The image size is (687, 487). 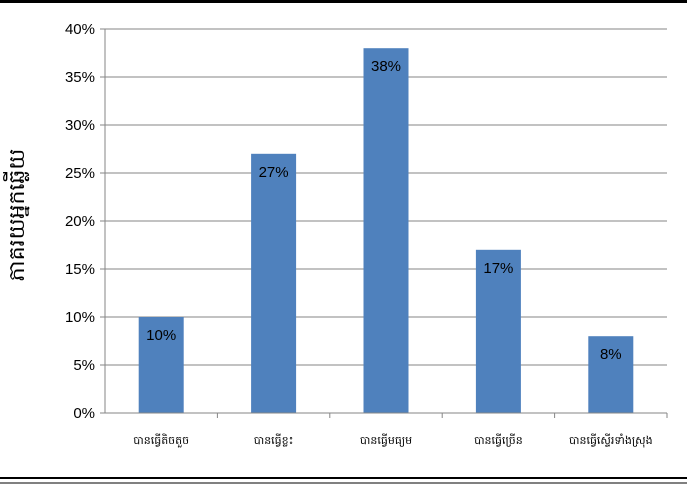 What do you see at coordinates (161, 335) in the screenshot?
I see `data-label: 10%` at bounding box center [161, 335].